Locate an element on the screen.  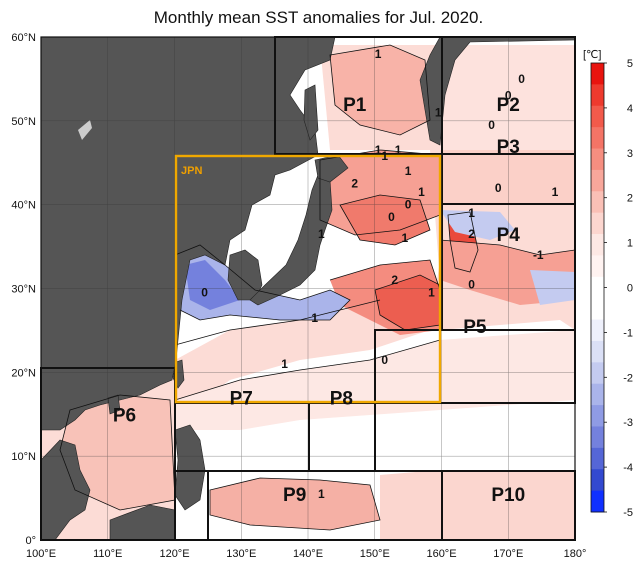
region-label-p10: P10 is located at coordinates (508, 495).